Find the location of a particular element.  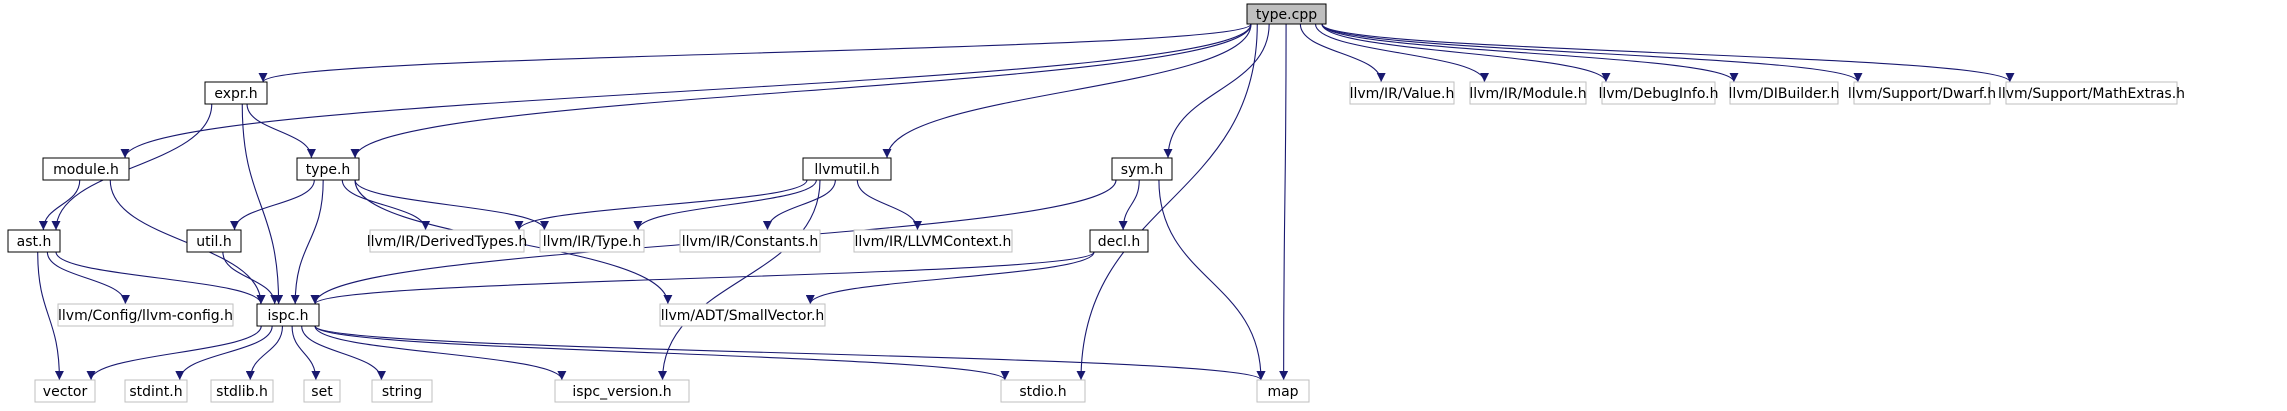

node-box-module-h is located at coordinates (86, 169).